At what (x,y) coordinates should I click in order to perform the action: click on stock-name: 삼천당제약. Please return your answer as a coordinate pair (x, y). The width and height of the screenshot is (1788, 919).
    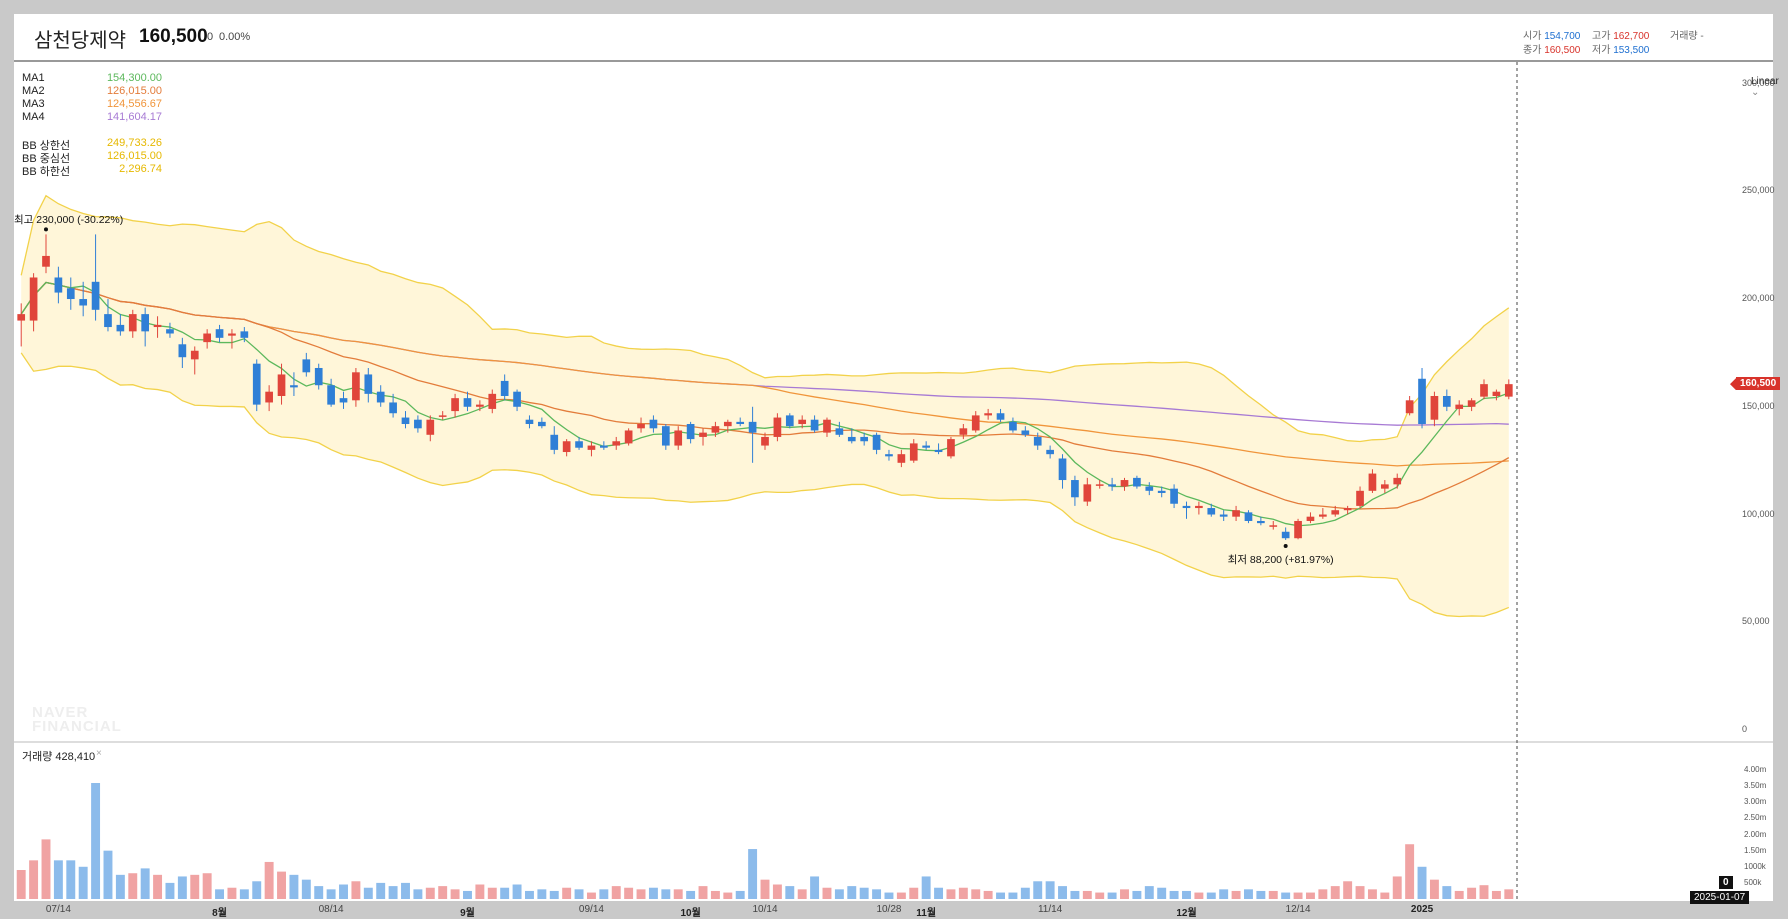
    Looking at the image, I should click on (80, 41).